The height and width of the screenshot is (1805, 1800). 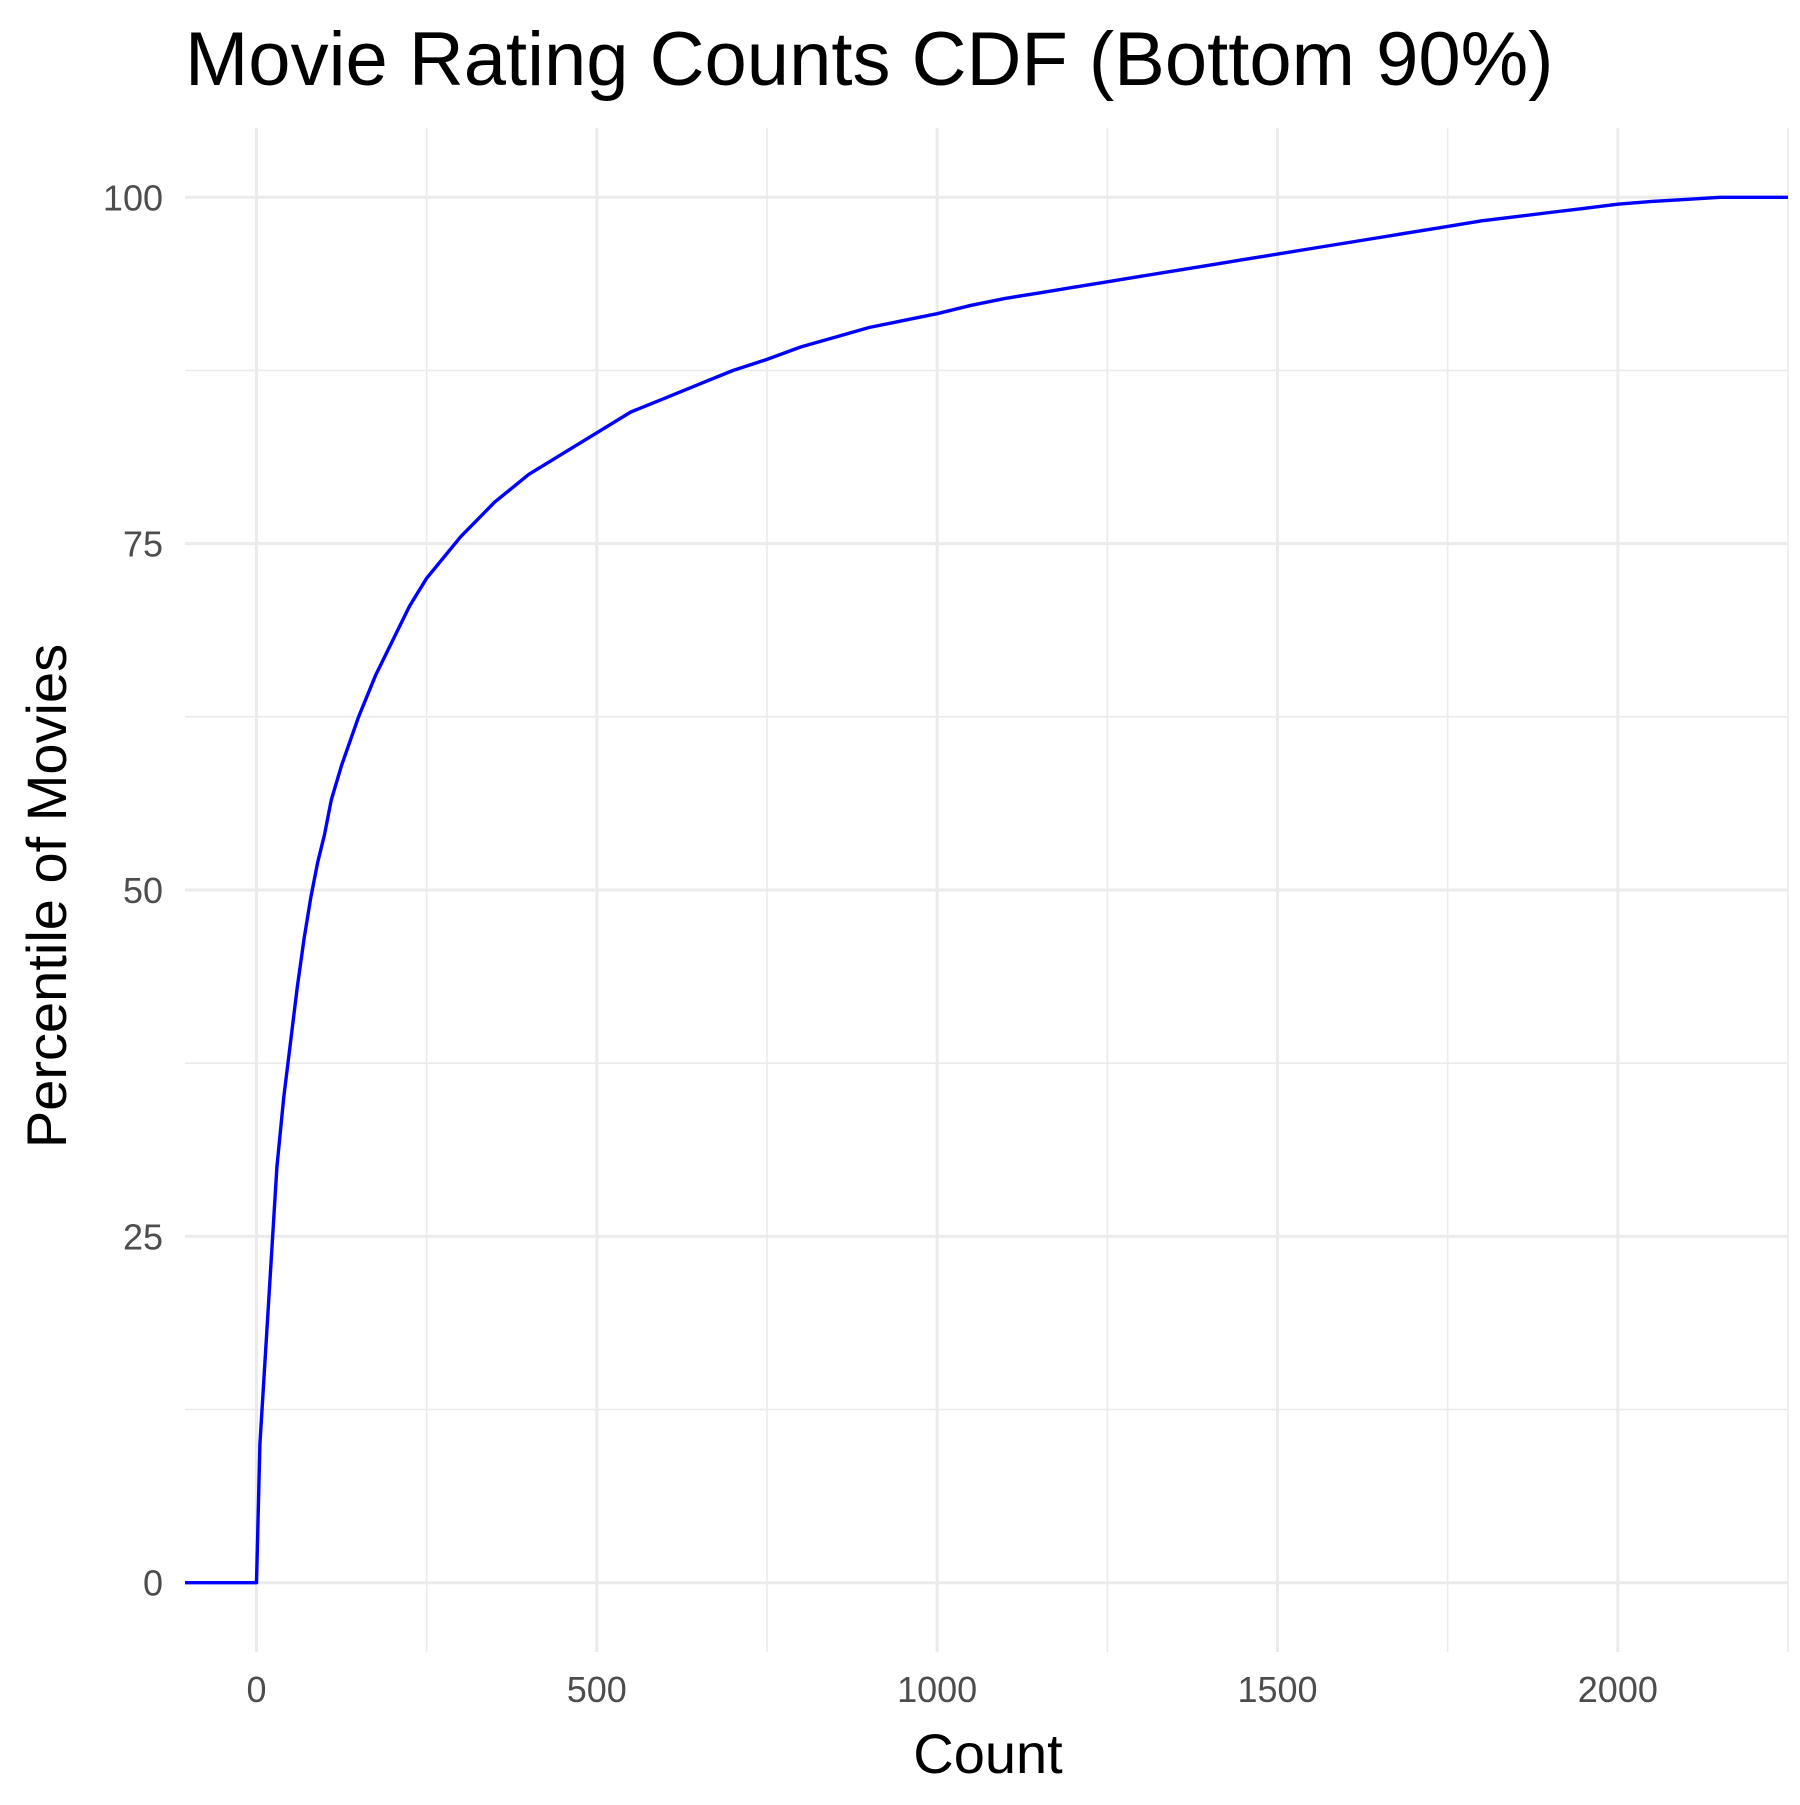 What do you see at coordinates (869, 59) in the screenshot?
I see `chart-title: Movie Rating Counts CDF (Bottom 90%)` at bounding box center [869, 59].